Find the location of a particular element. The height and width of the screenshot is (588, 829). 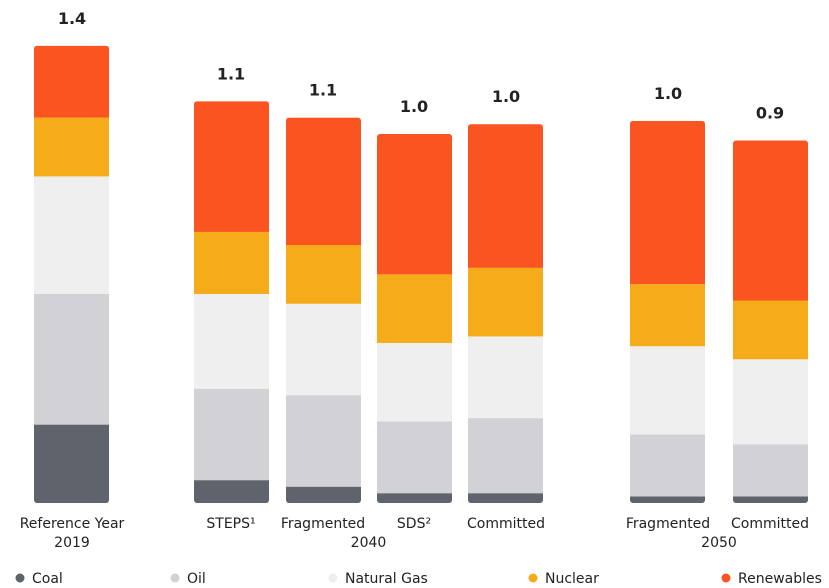

legend-label: Nuclear is located at coordinates (572, 579).